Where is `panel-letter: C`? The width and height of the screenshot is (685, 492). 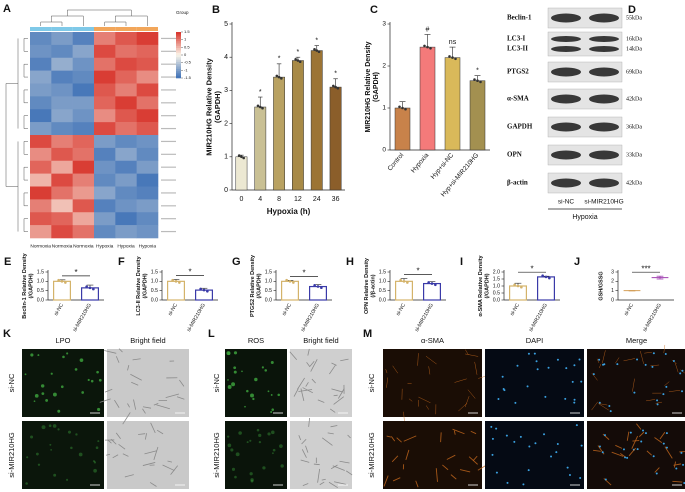 panel-letter: C is located at coordinates (374, 10).